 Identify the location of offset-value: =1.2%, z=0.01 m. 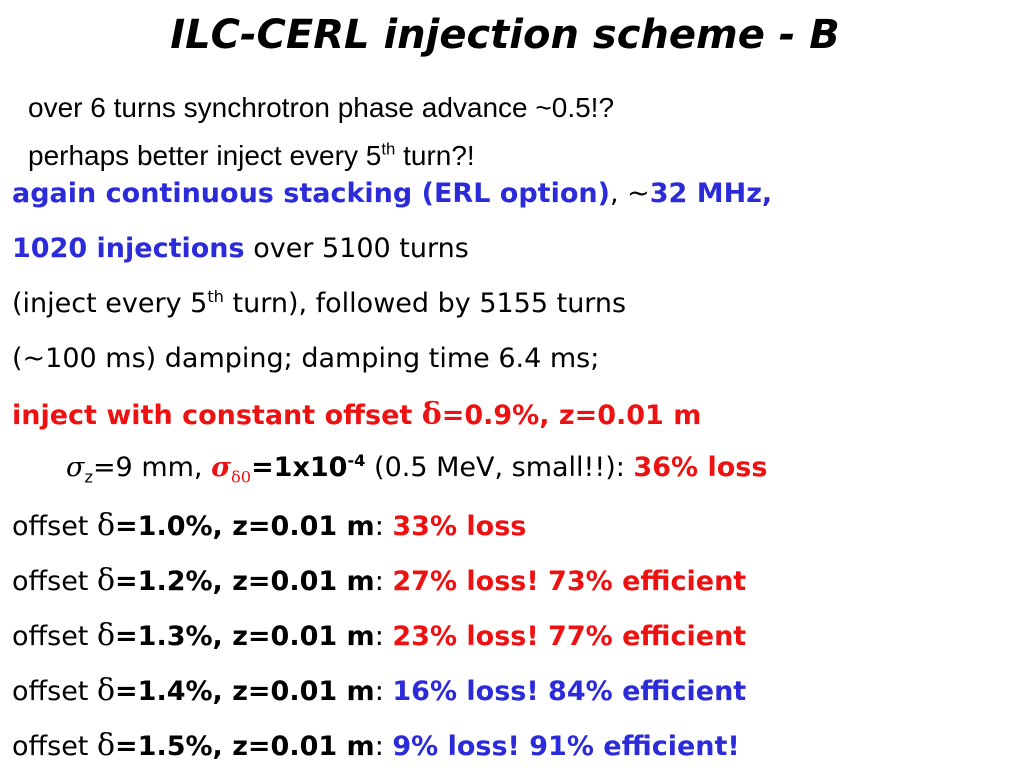
(245, 581).